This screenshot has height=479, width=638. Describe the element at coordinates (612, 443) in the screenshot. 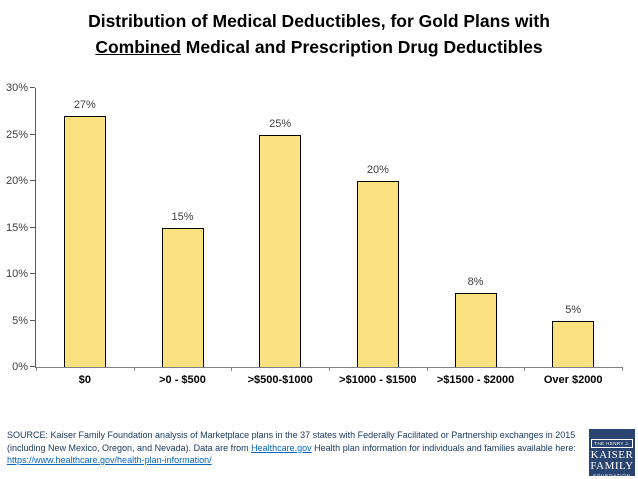

I see `kff-logo-henry-text: THE HENRY J.` at that location.